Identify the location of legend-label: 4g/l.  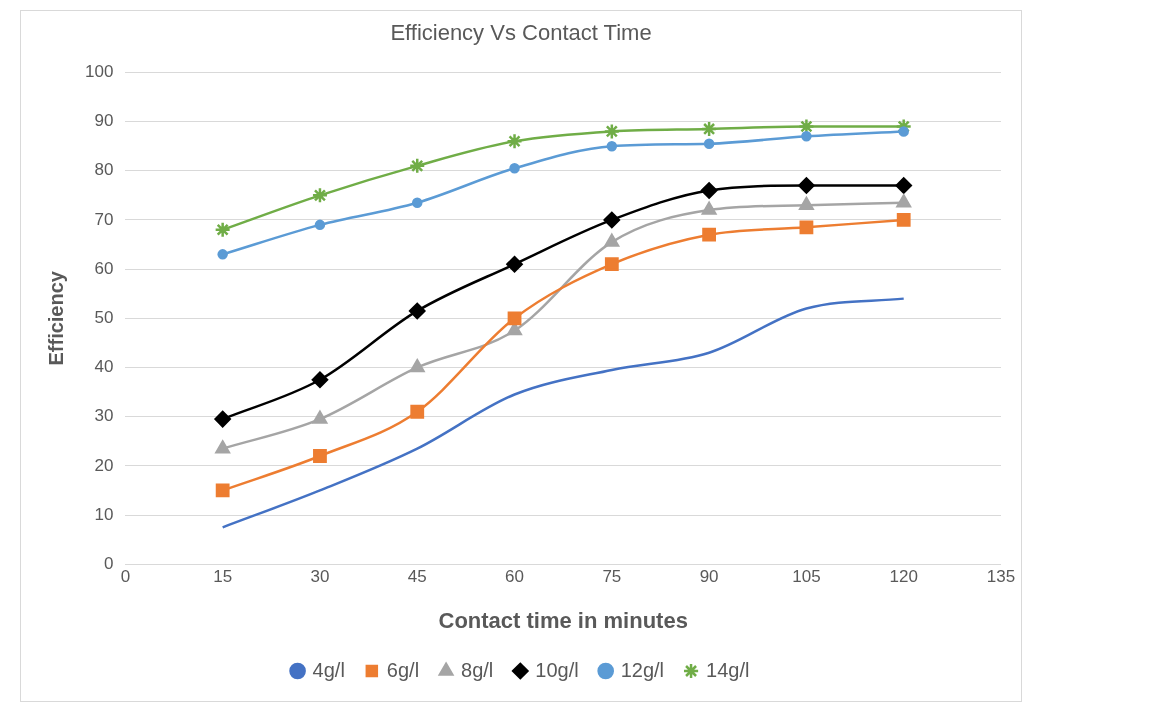
(328, 669).